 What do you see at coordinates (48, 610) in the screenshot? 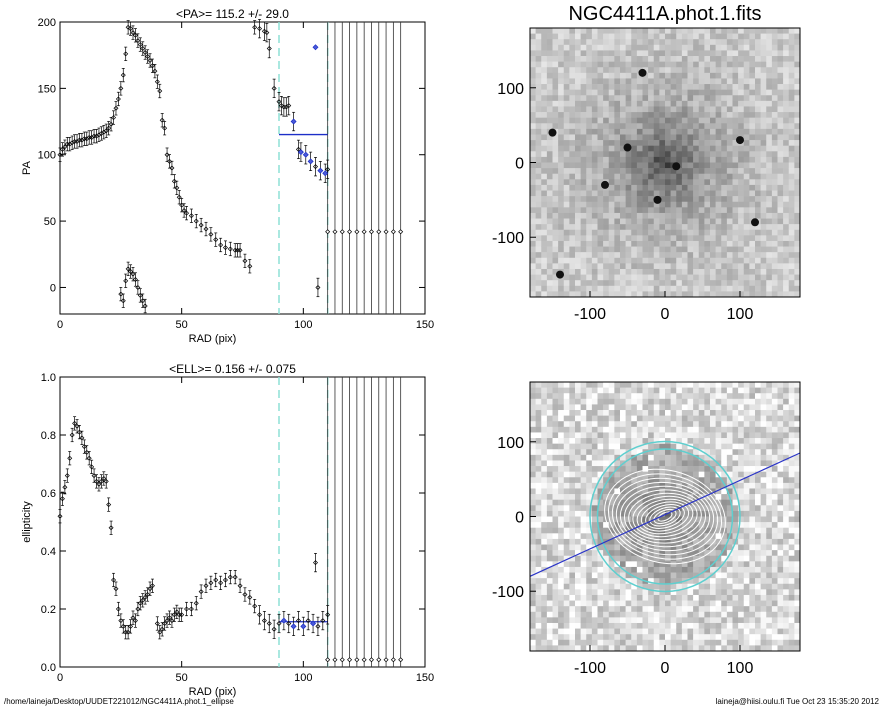
I see `y-tick-label: 0.2` at bounding box center [48, 610].